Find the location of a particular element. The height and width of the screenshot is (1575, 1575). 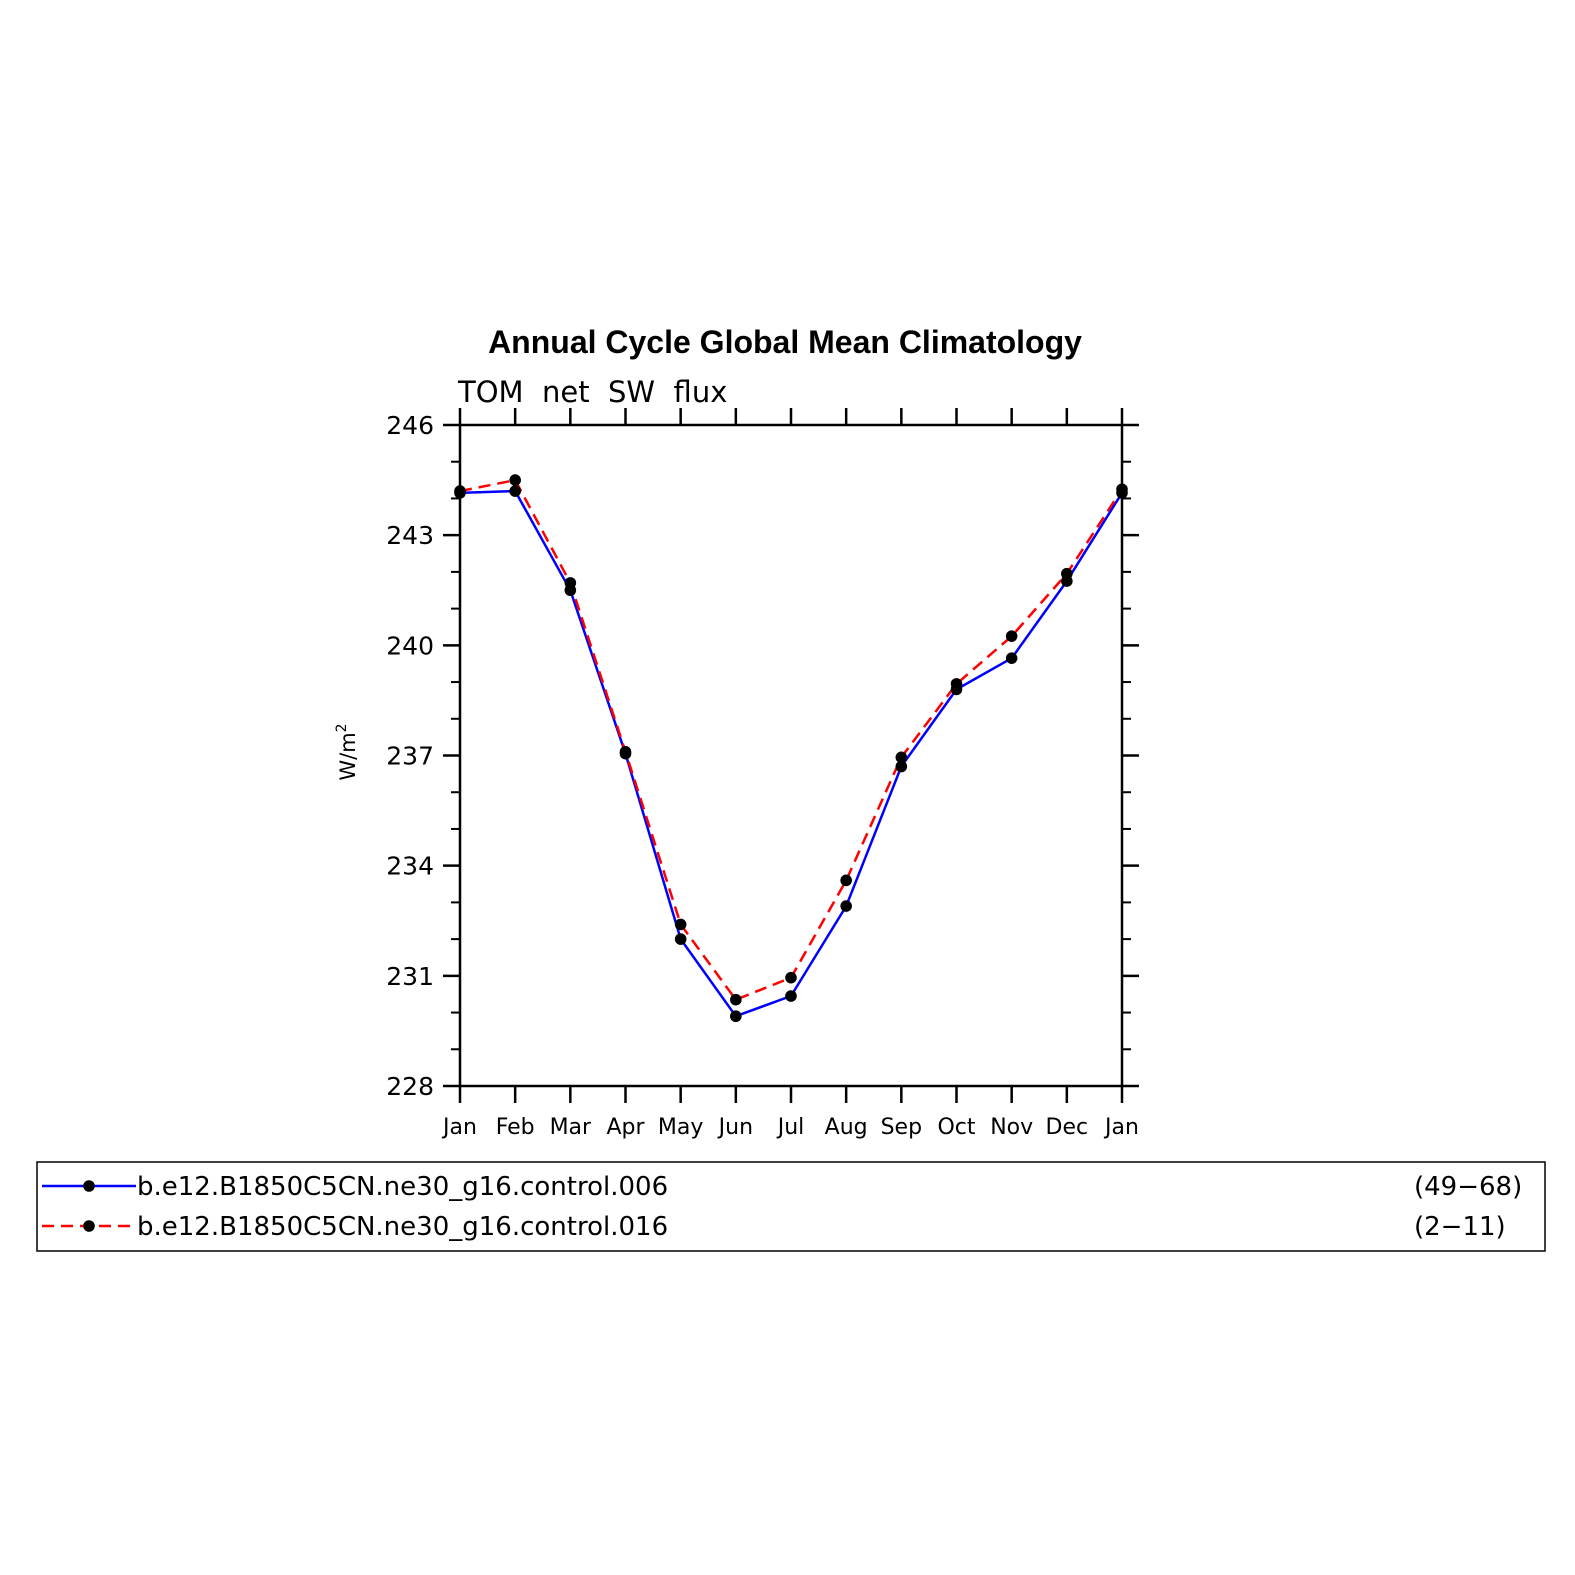

x-tick-label: Aug is located at coordinates (846, 1127).